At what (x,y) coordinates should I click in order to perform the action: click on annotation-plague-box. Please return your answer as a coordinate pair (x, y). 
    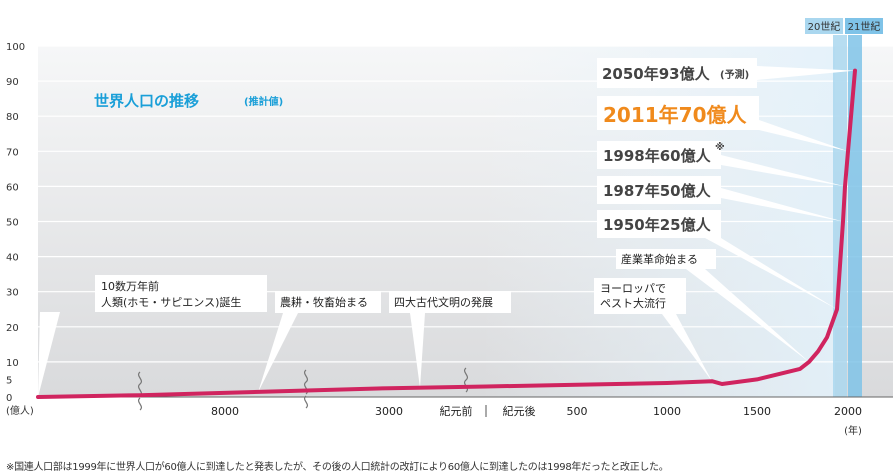
    Looking at the image, I should click on (640, 296).